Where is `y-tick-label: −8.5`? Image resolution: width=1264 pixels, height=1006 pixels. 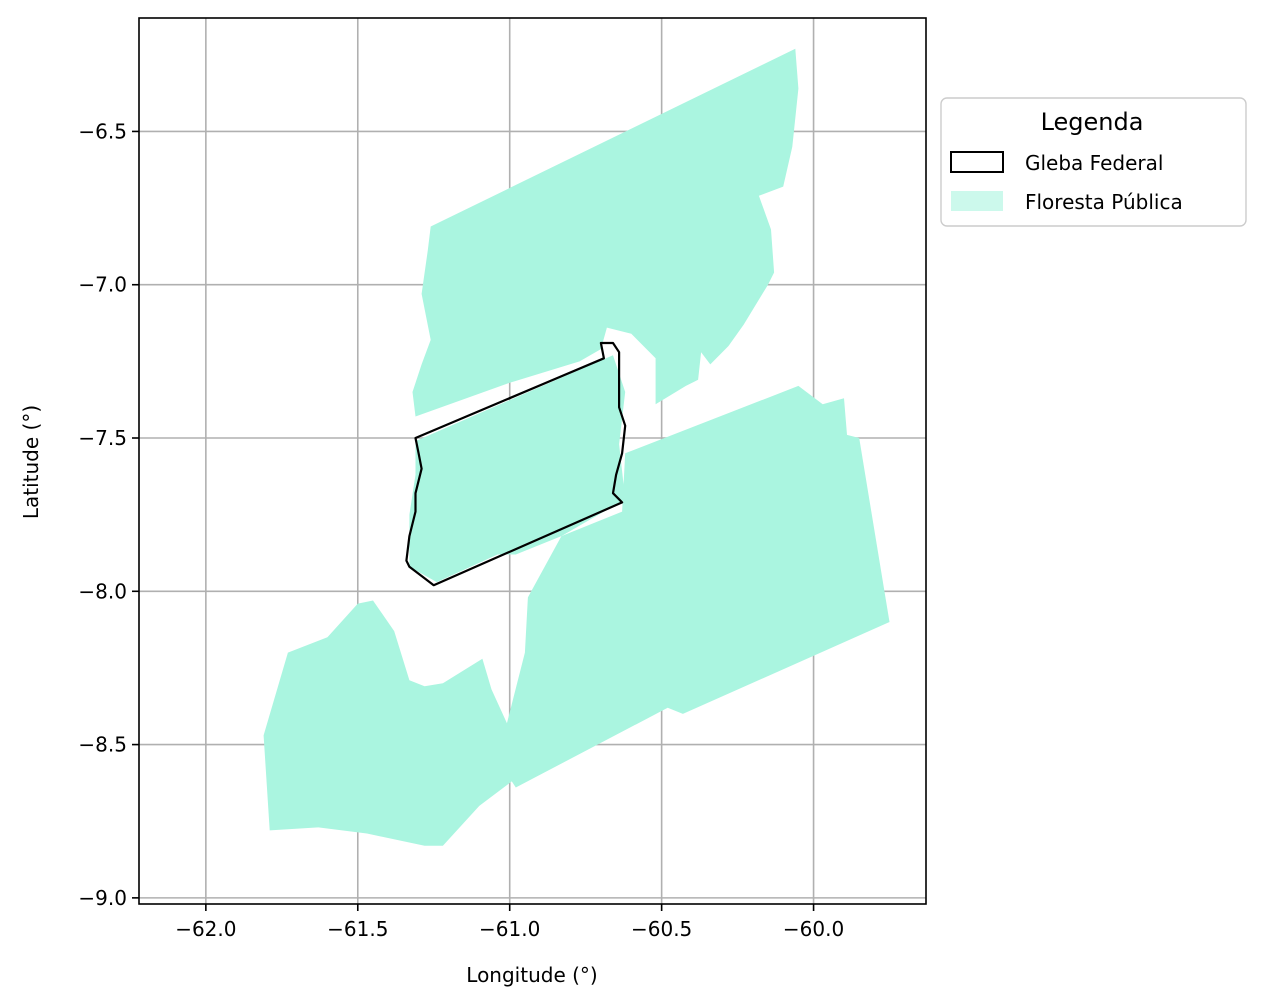 y-tick-label: −8.5 is located at coordinates (102, 745).